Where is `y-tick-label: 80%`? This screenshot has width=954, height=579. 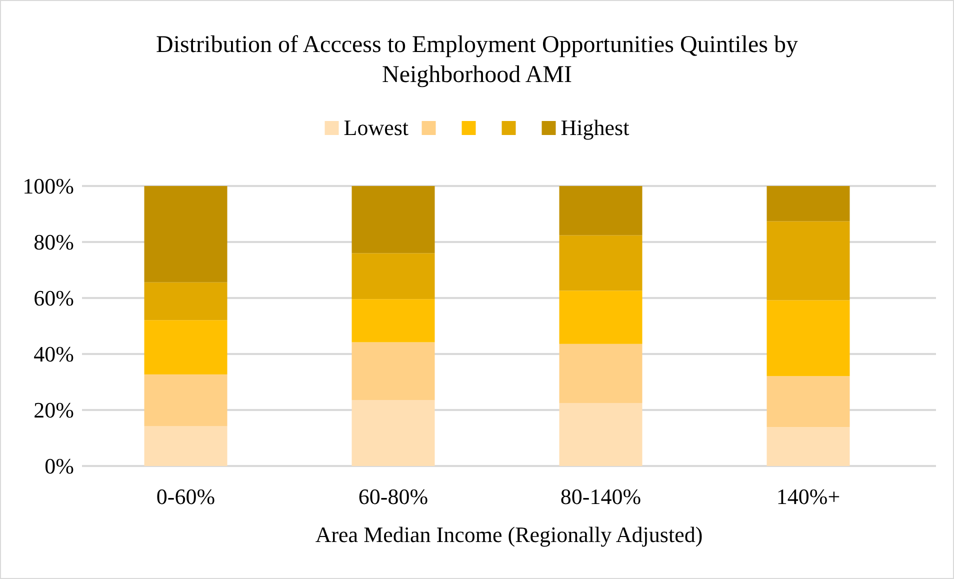
y-tick-label: 80% is located at coordinates (54, 242).